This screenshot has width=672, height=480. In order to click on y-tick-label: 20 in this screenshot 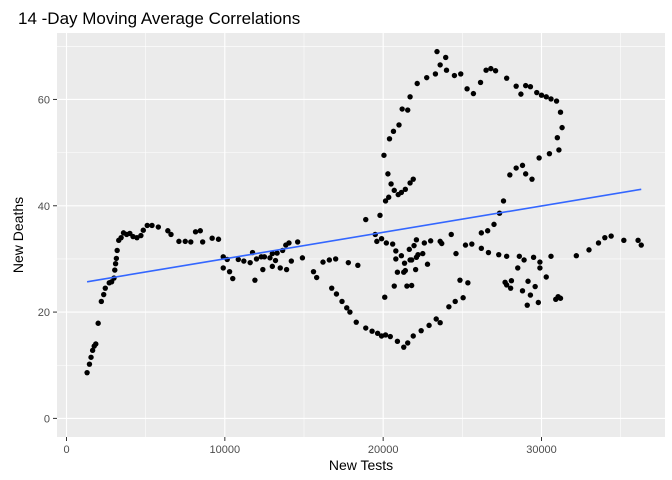, I will do `click(44, 313)`.